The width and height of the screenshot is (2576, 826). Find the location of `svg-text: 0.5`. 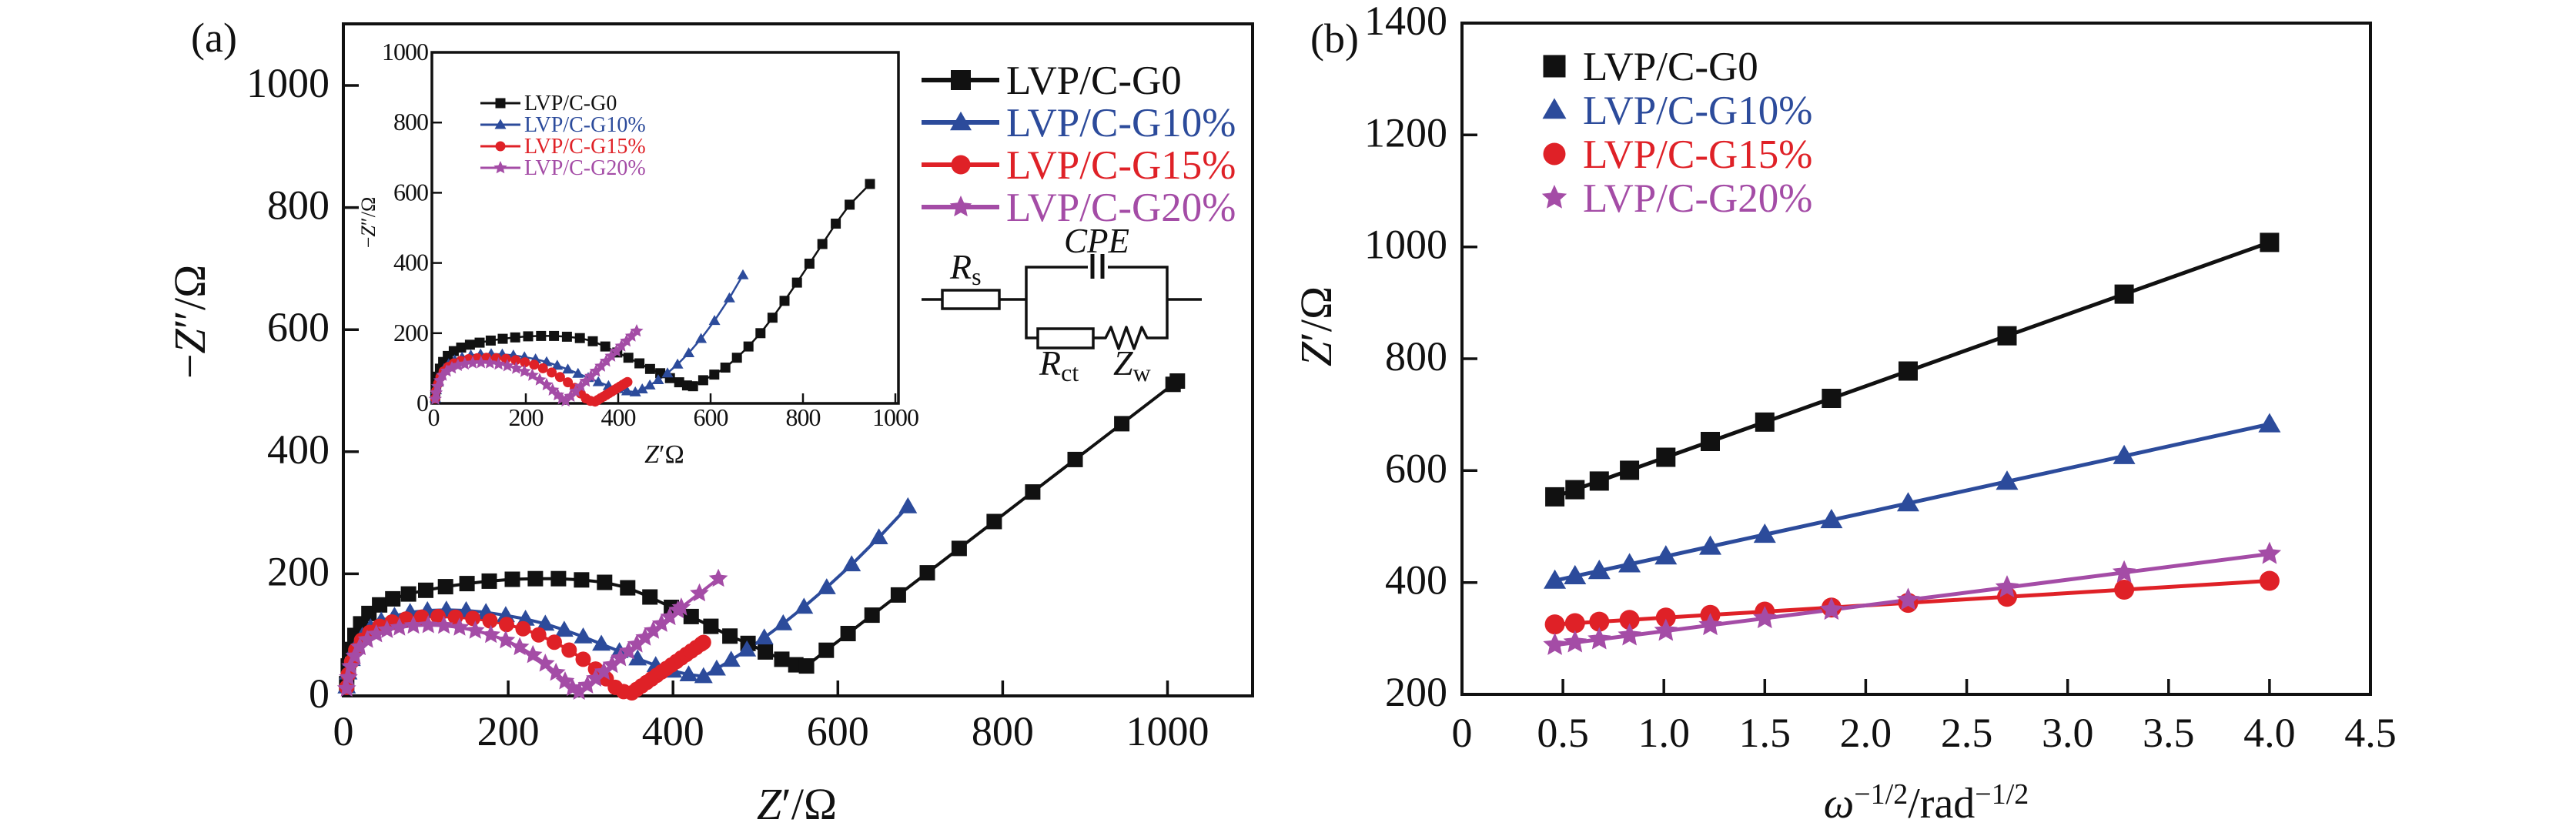

svg-text: 0.5 is located at coordinates (1563, 733).